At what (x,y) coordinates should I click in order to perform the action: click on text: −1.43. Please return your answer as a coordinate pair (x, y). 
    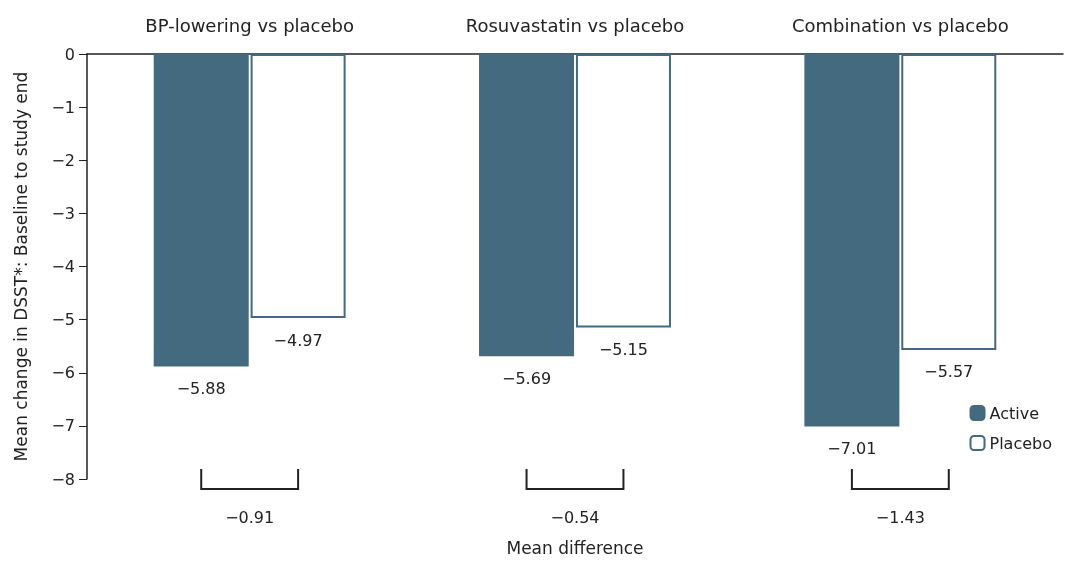
    Looking at the image, I should click on (900, 517).